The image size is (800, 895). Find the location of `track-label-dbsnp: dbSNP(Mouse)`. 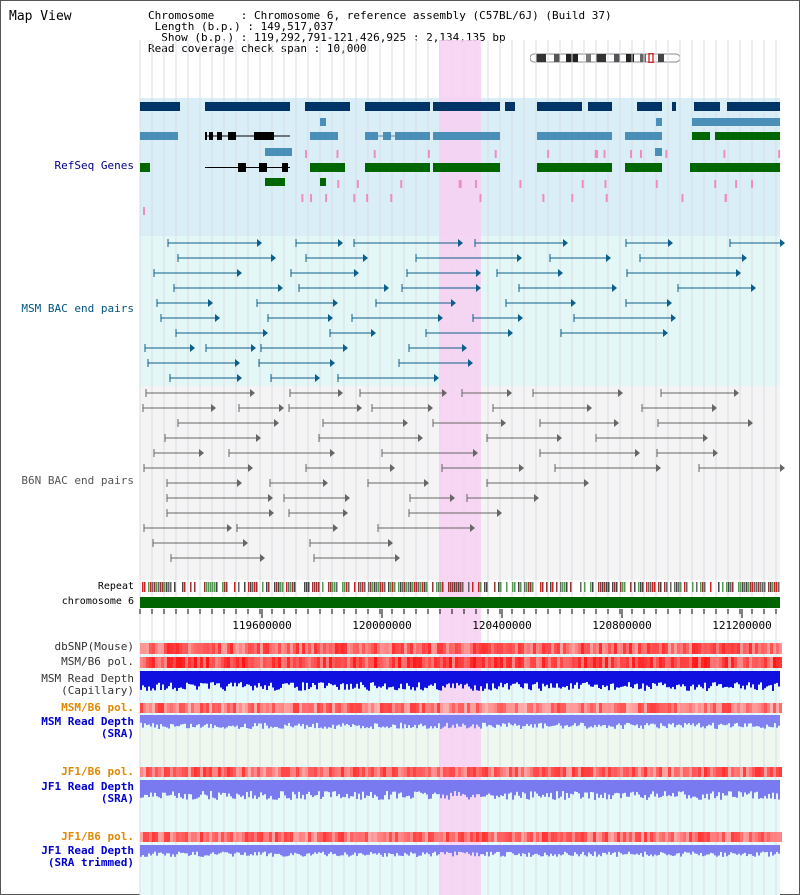

track-label-dbsnp: dbSNP(Mouse) is located at coordinates (94, 646).